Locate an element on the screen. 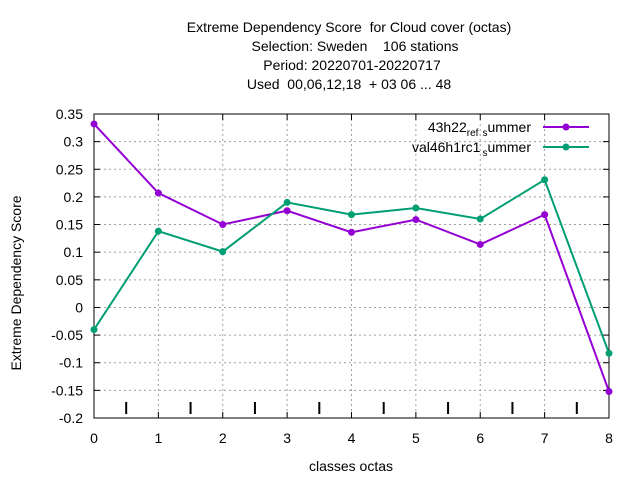 The image size is (640, 480). y-tick-label: -0.1 is located at coordinates (71, 363).